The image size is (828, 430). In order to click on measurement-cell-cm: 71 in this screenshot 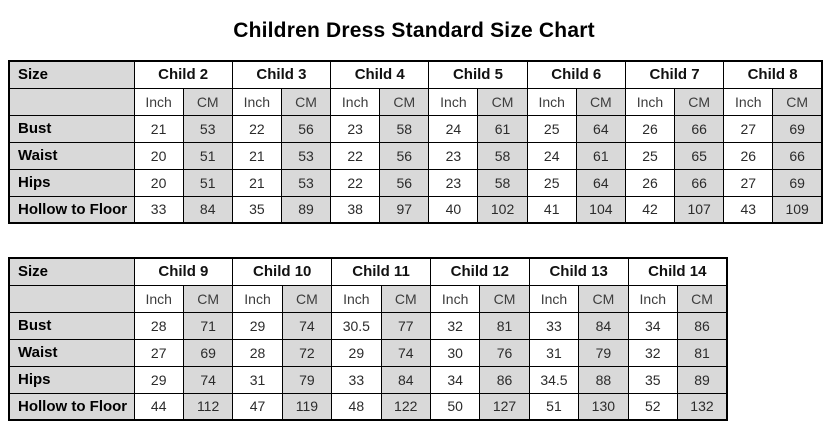, I will do `click(208, 325)`.